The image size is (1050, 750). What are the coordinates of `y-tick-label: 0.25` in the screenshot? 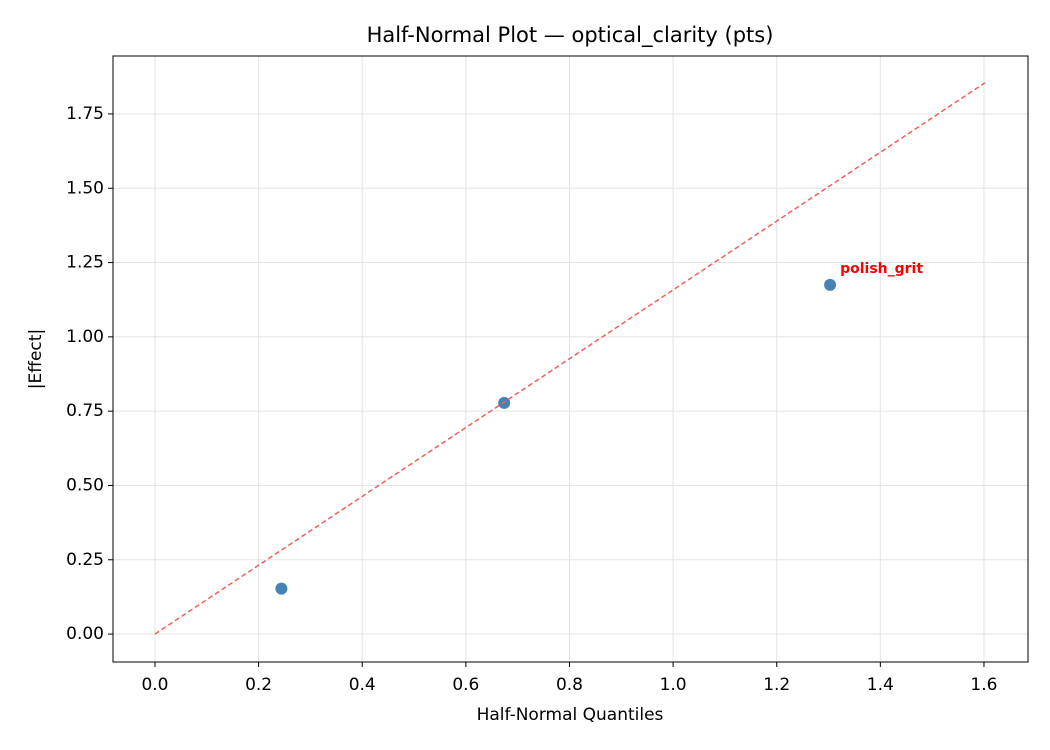 It's located at (85, 560).